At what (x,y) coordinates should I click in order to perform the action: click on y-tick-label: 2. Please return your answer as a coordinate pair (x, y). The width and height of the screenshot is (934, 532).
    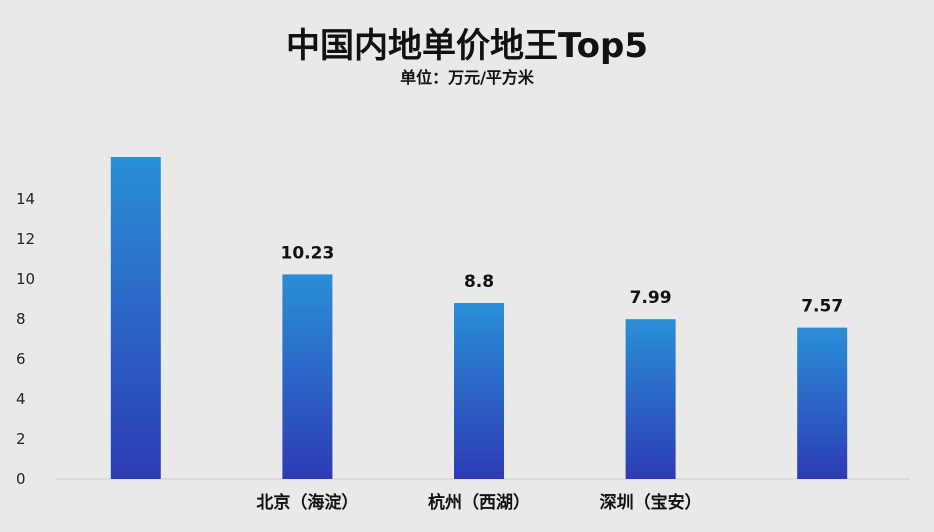
    Looking at the image, I should click on (21, 439).